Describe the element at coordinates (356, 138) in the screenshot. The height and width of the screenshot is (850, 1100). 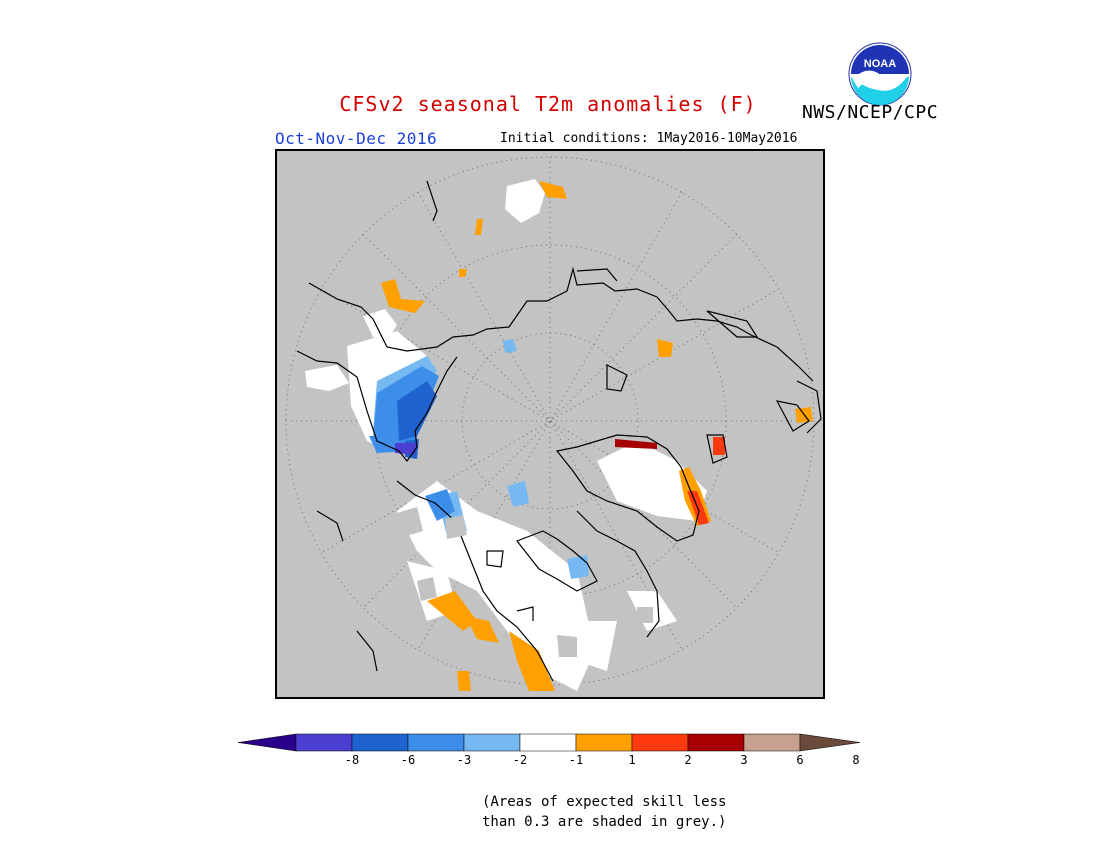
I see `season-label: Oct-Nov-Dec 2016` at that location.